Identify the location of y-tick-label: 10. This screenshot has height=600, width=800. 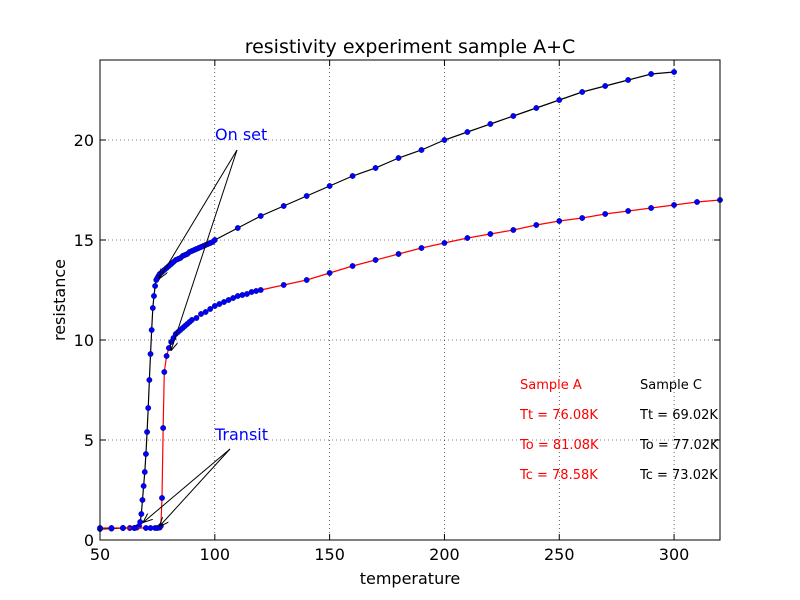
(84, 340).